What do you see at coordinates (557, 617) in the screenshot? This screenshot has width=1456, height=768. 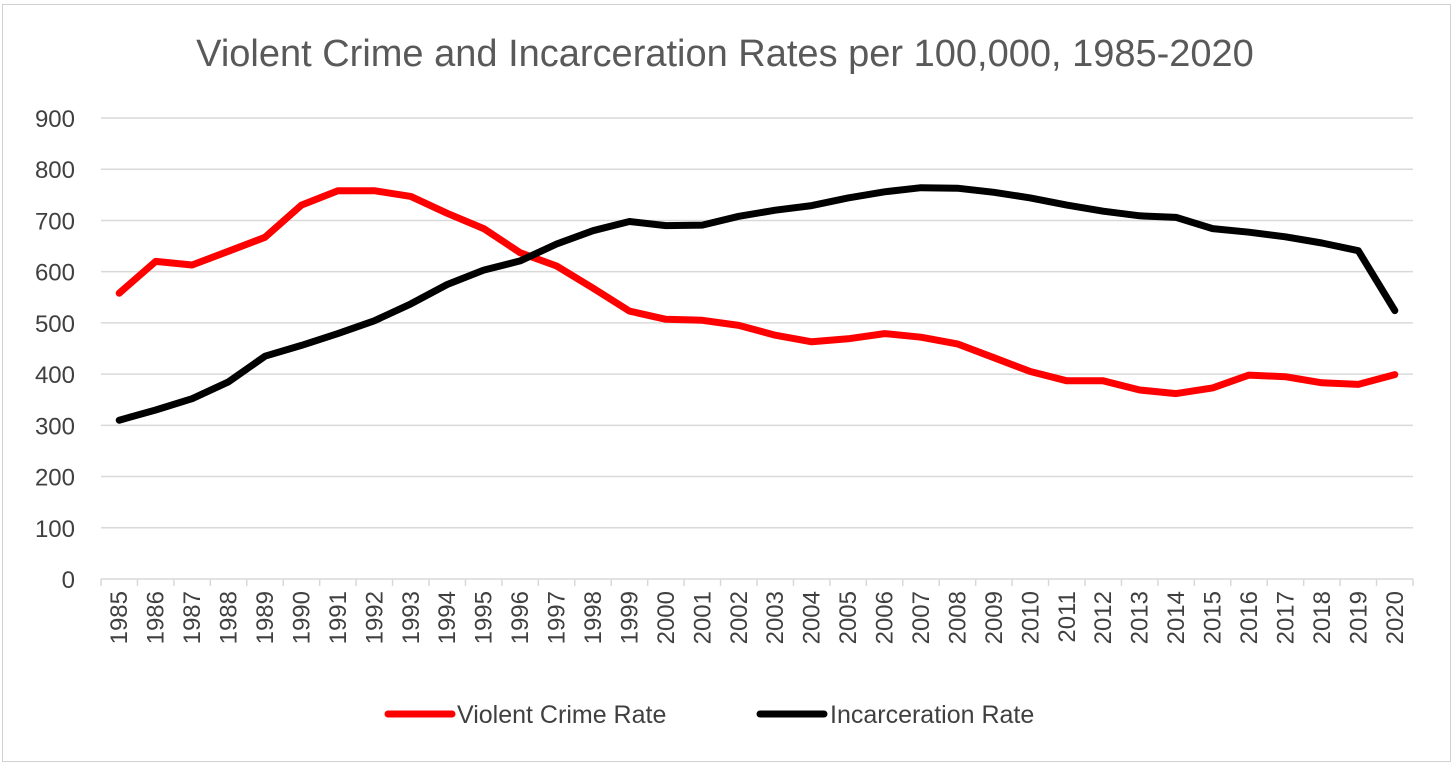 I see `x-tick-label-1997: 1997` at bounding box center [557, 617].